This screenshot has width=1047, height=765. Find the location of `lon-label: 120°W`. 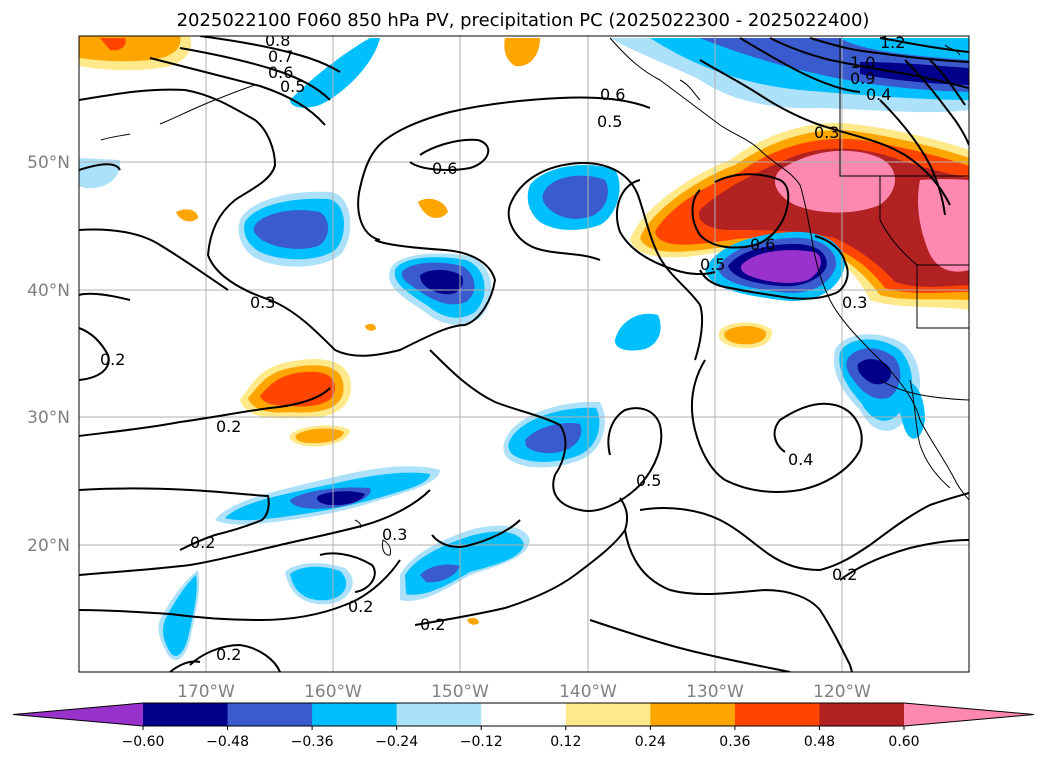

lon-label: 120°W is located at coordinates (842, 692).